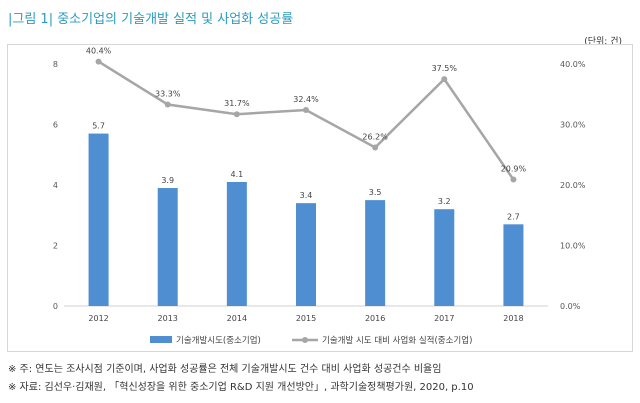 This screenshot has height=403, width=640. I want to click on bar-value-label: 3.2, so click(444, 201).